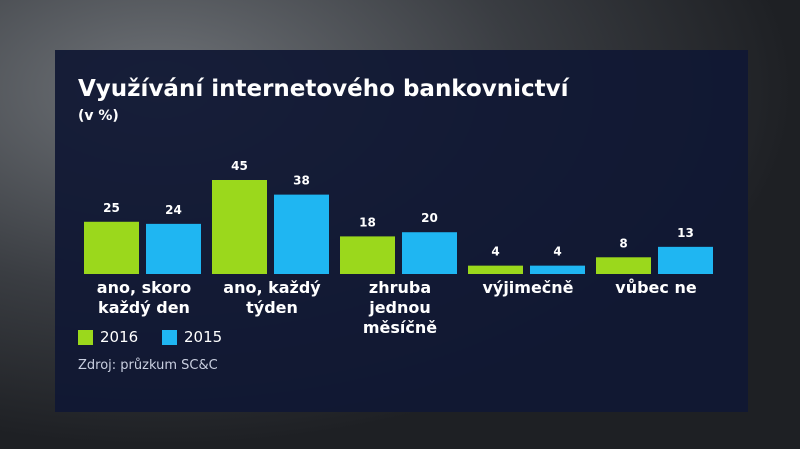 The image size is (800, 449). Describe the element at coordinates (119, 337) in the screenshot. I see `legend-label: 2016` at that location.